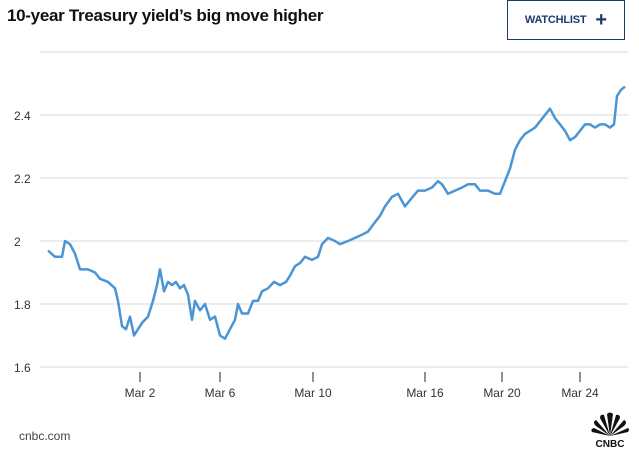 This screenshot has height=455, width=639. What do you see at coordinates (22, 179) in the screenshot?
I see `y-tick-label: 2.2` at bounding box center [22, 179].